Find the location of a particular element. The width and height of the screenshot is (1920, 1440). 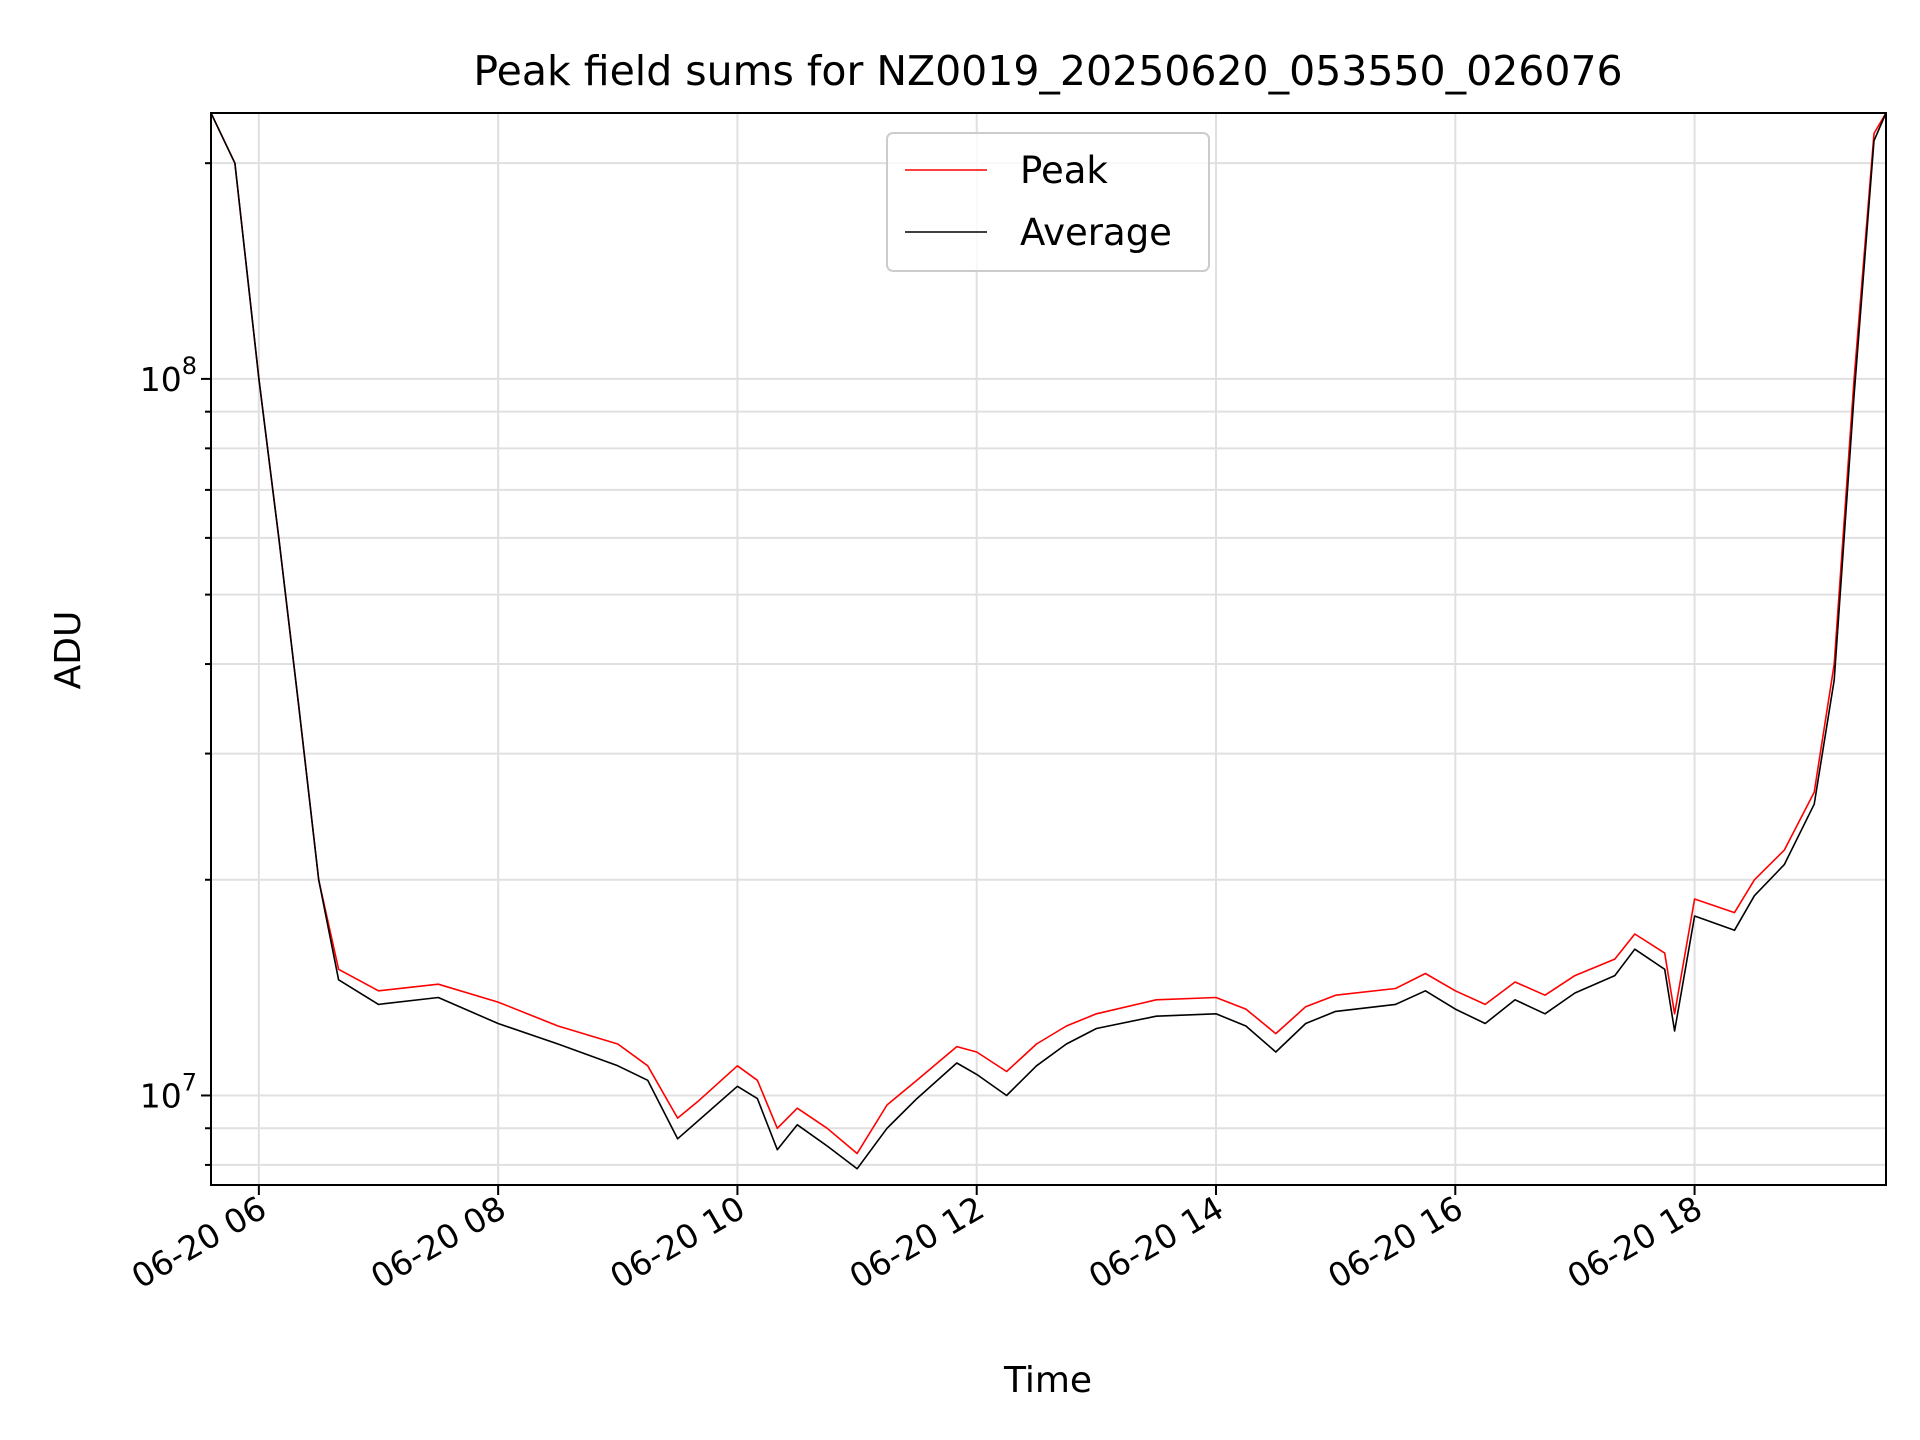

legend: Peak Average is located at coordinates (1048, 202).